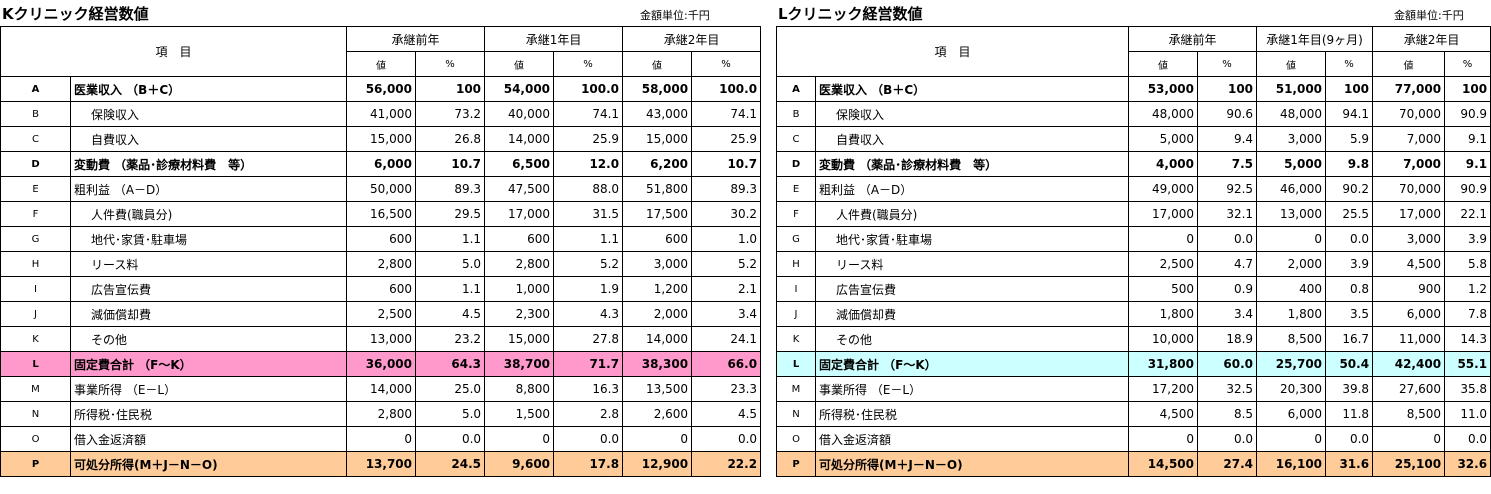 The width and height of the screenshot is (1491, 494). I want to click on value-cell: 23.2, so click(450, 339).